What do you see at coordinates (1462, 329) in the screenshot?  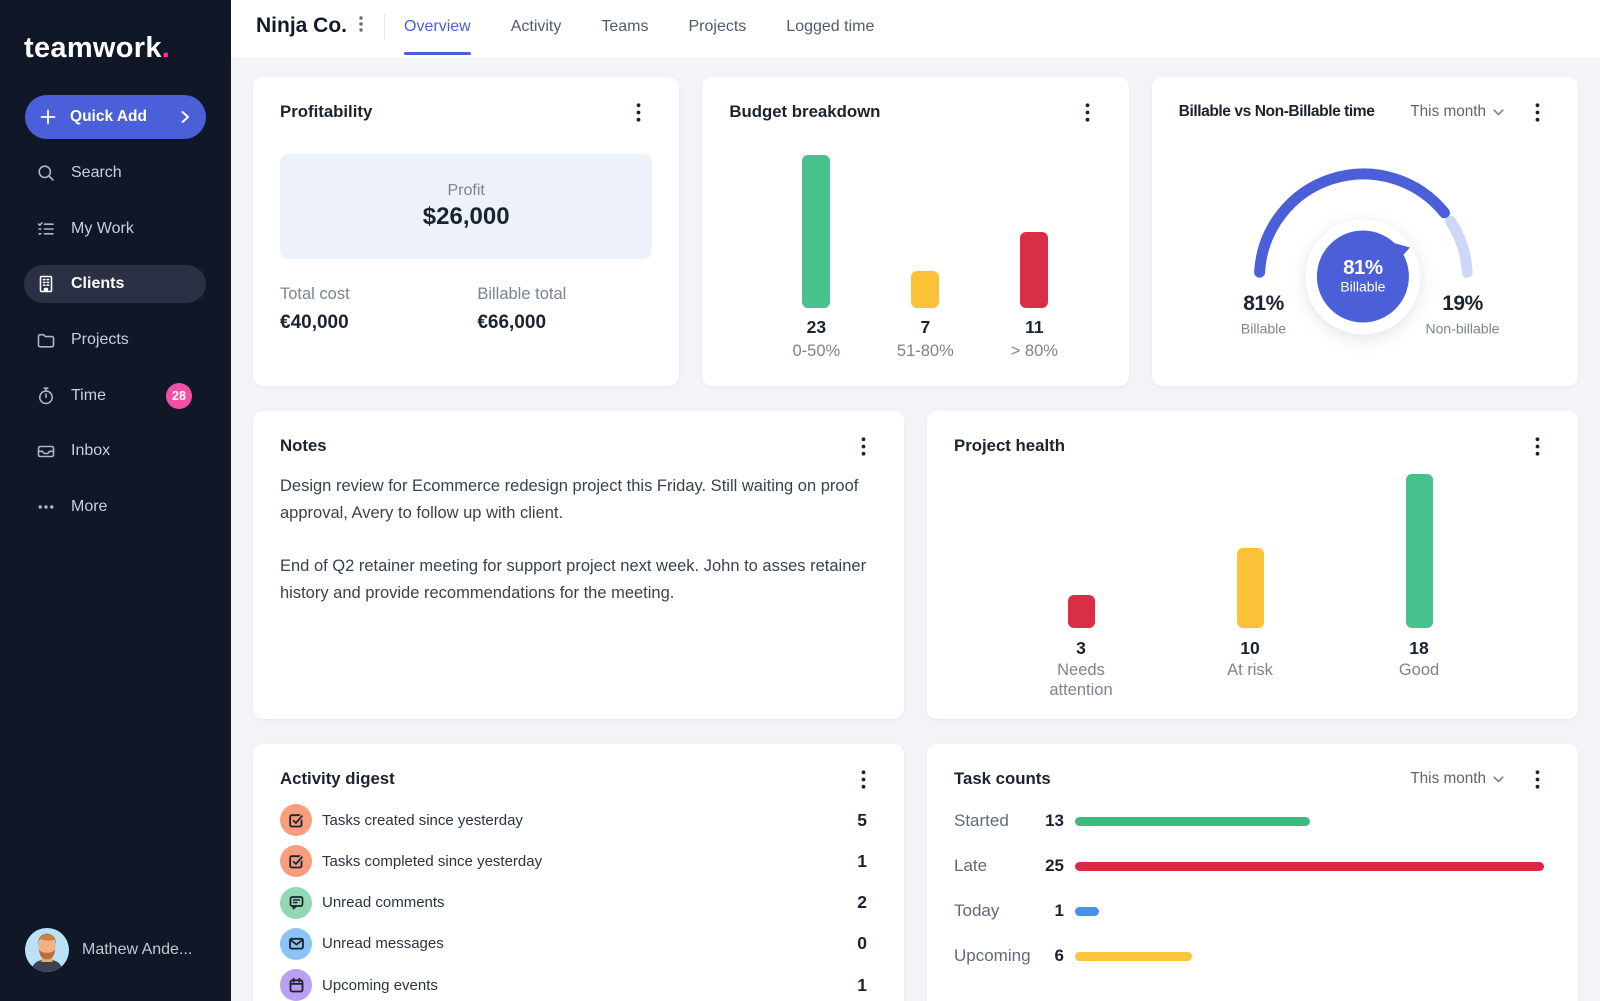 I see `svg-text: Non-billable` at bounding box center [1462, 329].